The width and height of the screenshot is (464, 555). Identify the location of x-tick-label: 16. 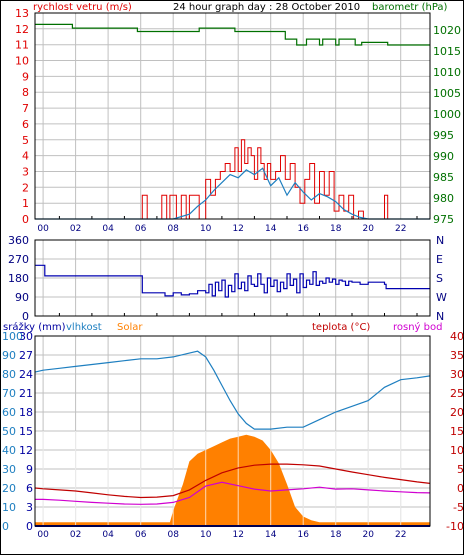
(303, 535).